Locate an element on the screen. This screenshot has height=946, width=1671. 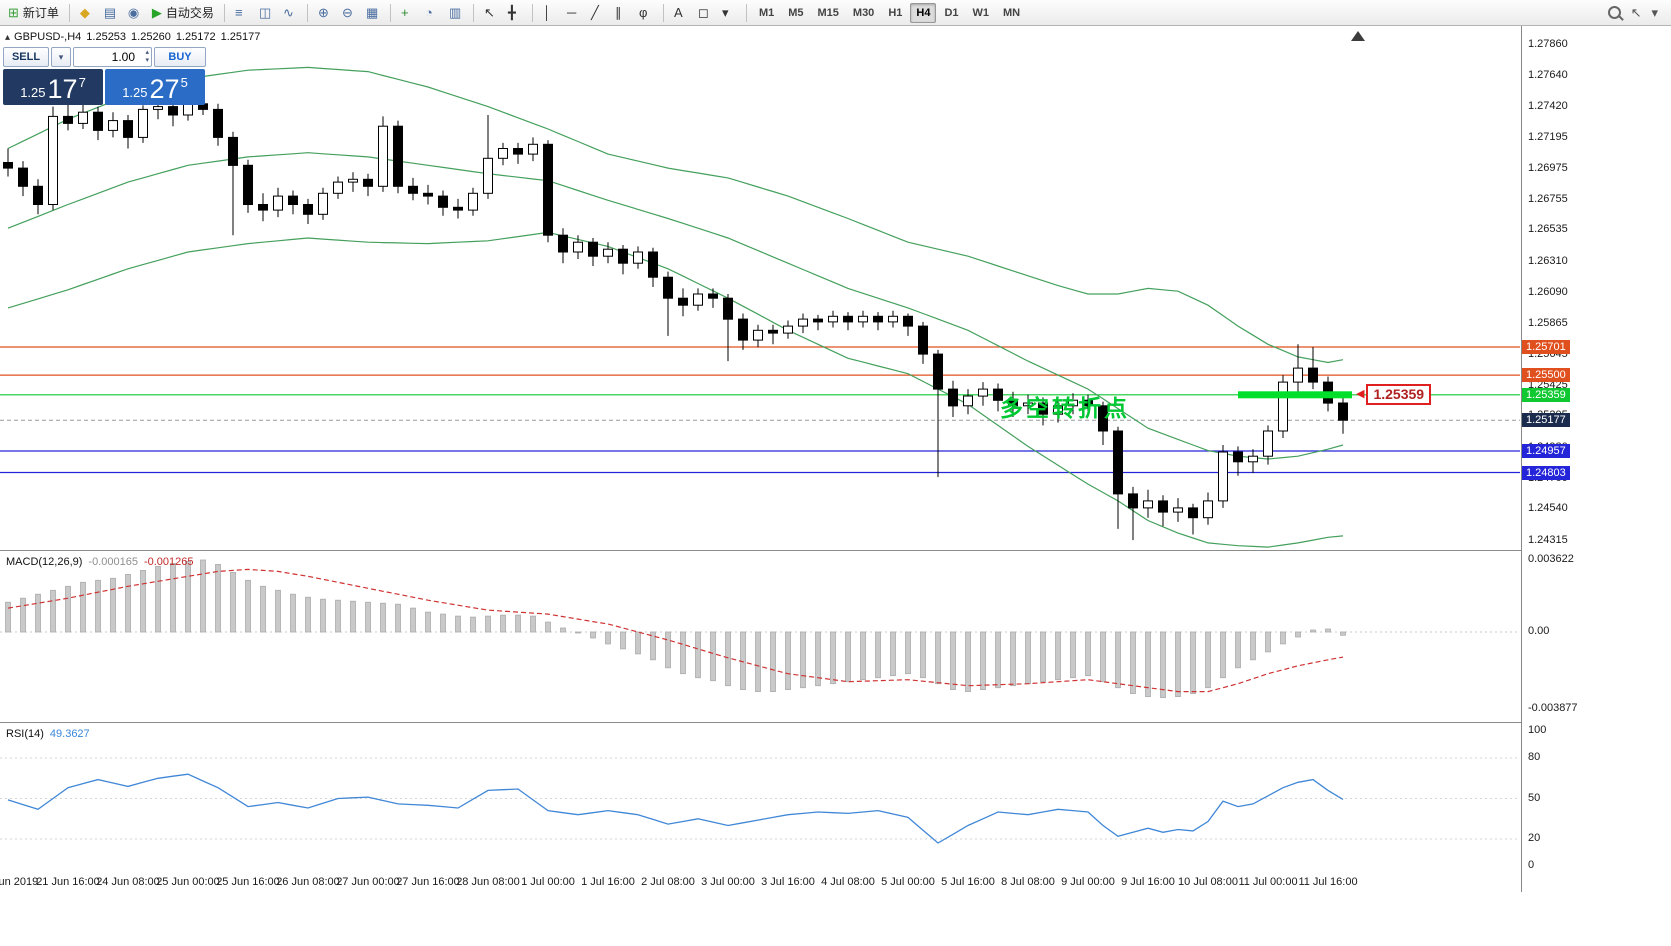
market-watch-button: ▤ is located at coordinates (111, 13).